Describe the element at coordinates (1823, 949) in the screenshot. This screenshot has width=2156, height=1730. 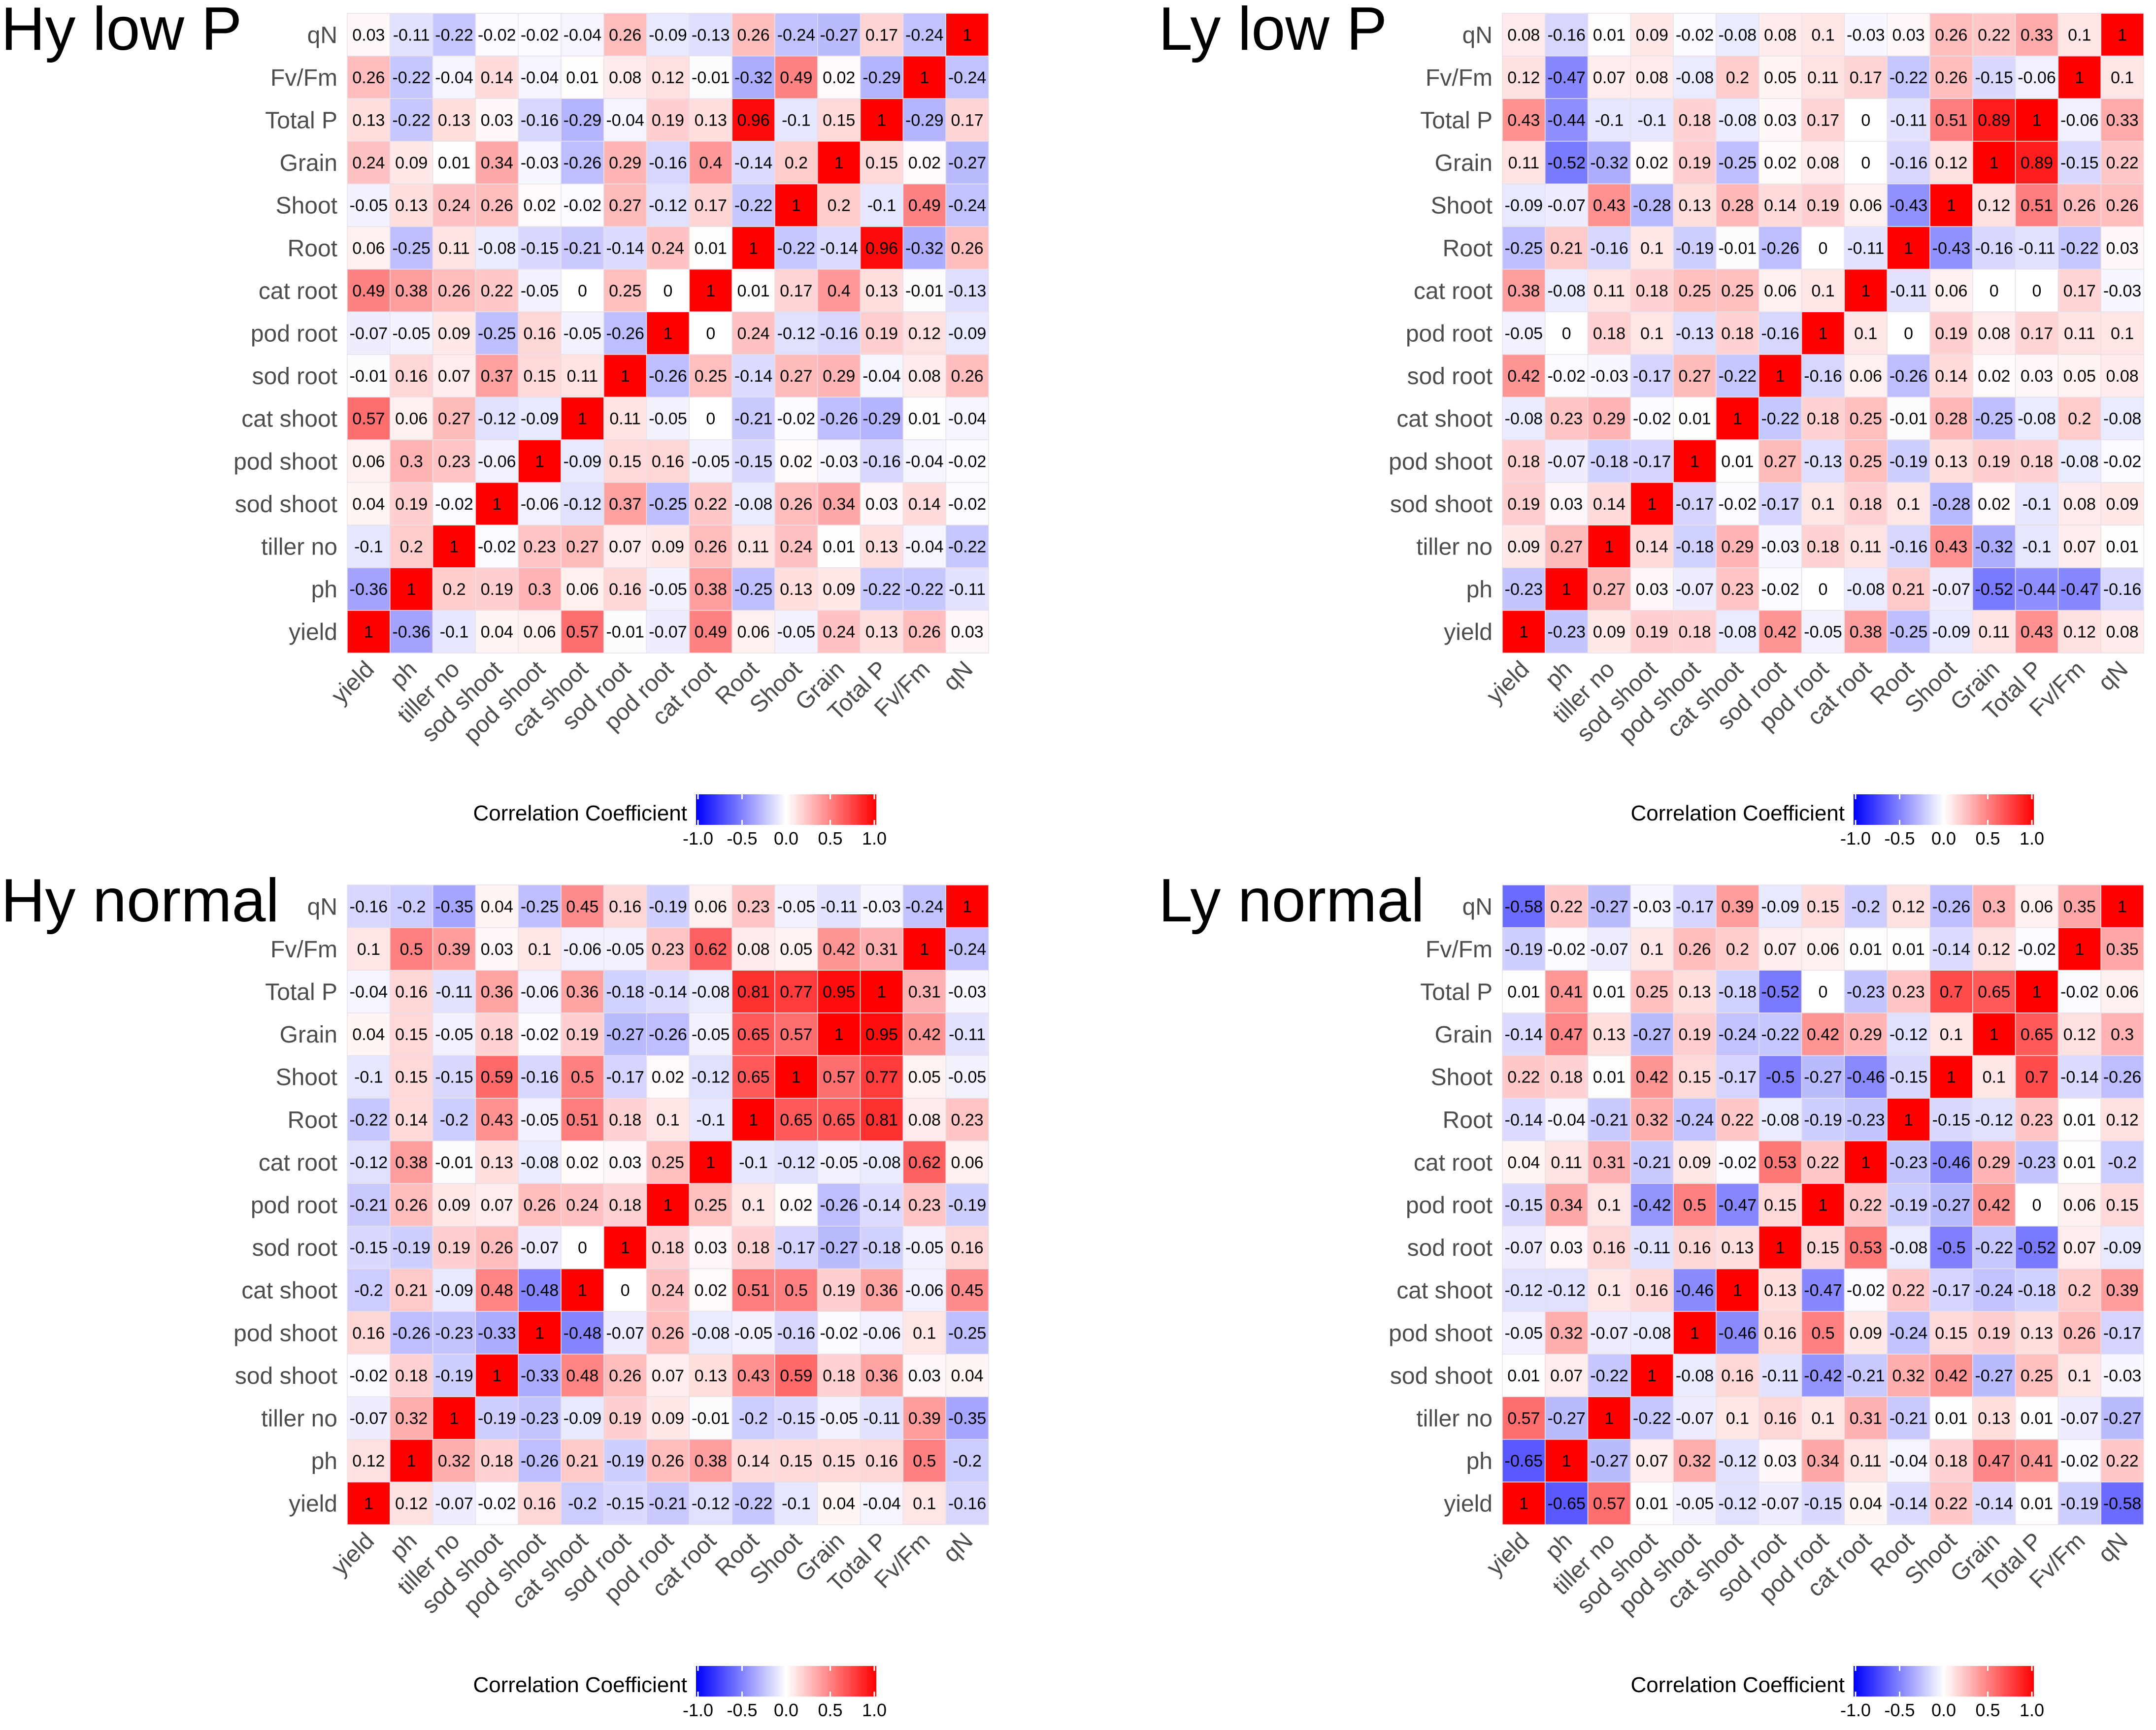
I see `cell-value-label: 0.06` at that location.